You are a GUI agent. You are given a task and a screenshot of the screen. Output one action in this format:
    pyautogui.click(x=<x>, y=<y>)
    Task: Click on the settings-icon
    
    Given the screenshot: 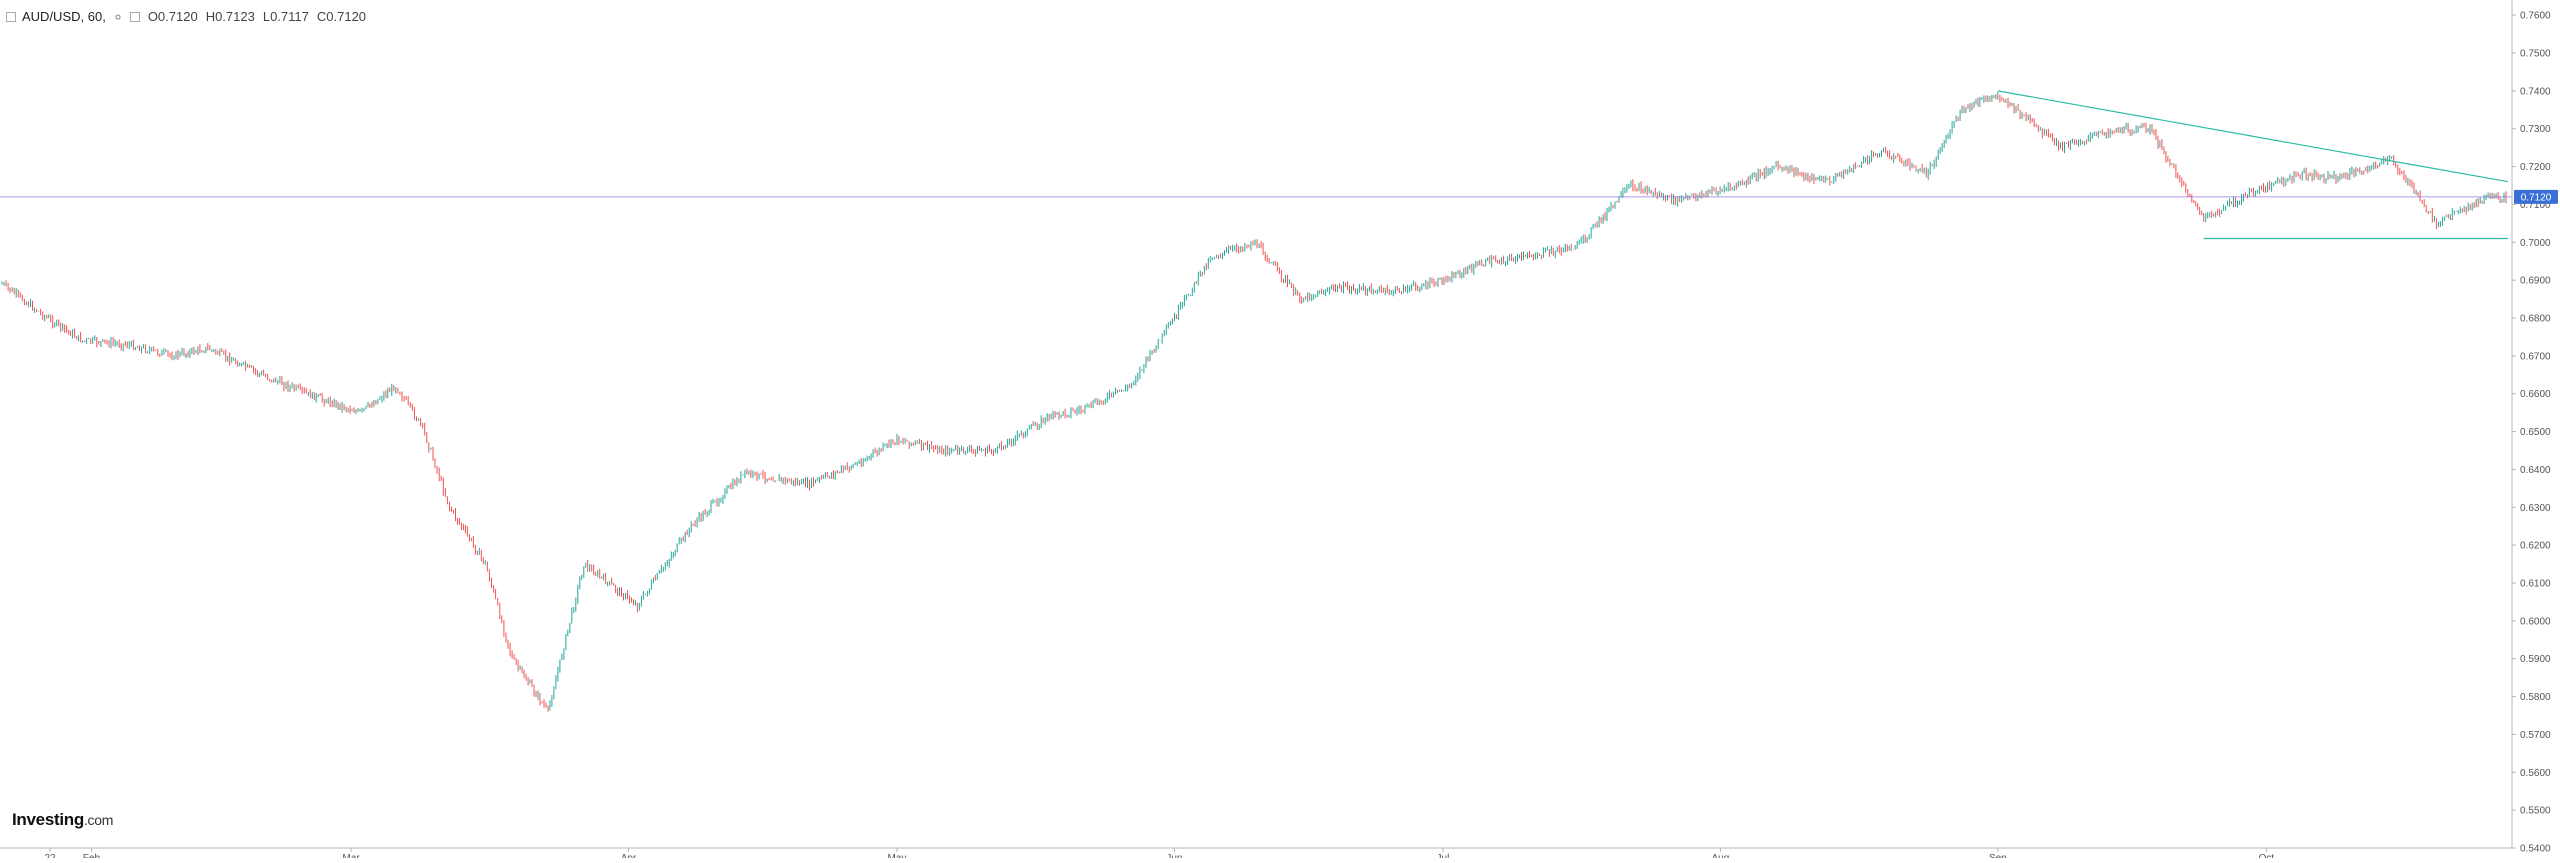 What is the action you would take?
    pyautogui.click(x=118, y=17)
    